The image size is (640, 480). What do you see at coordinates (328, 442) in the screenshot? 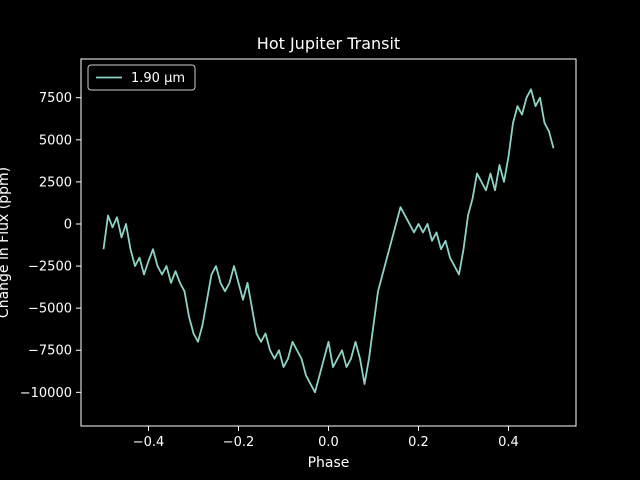
I see `x-tick-label: 0.0` at bounding box center [328, 442].